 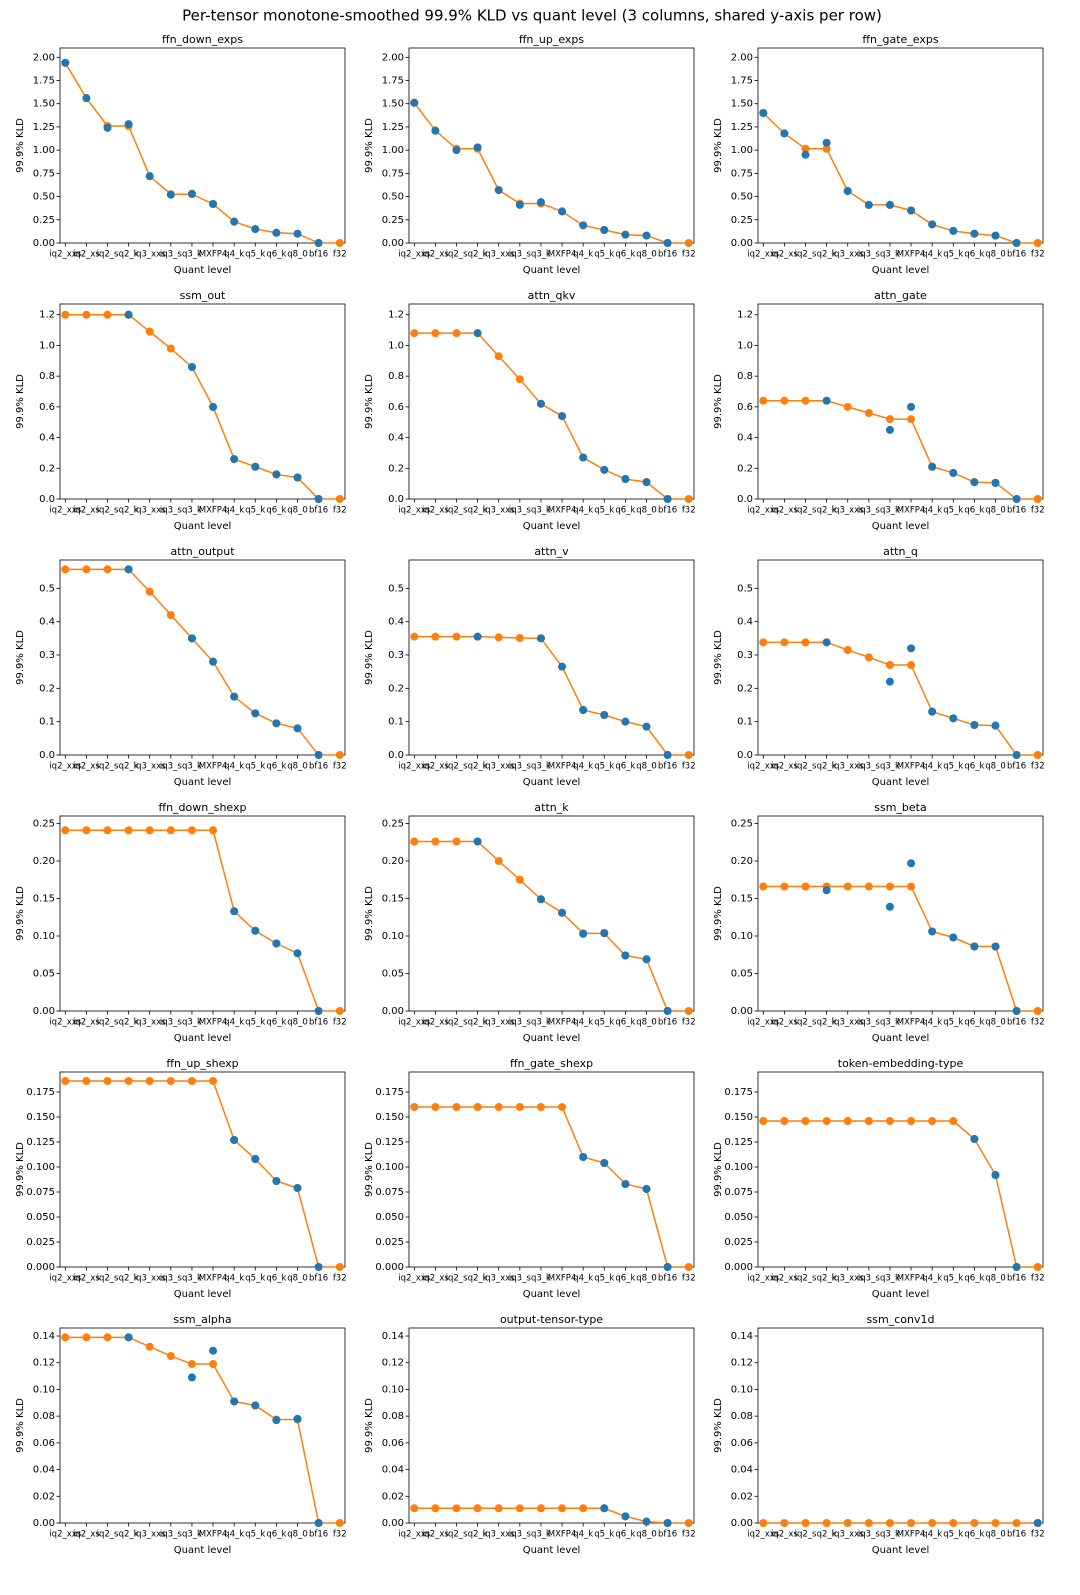 I want to click on y-tick-label: 0.175, so click(x=389, y=1092).